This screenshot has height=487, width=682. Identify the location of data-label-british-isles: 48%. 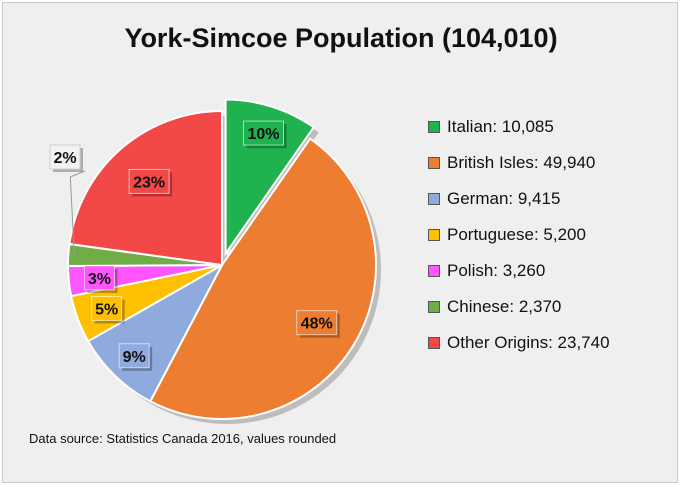
(318, 324).